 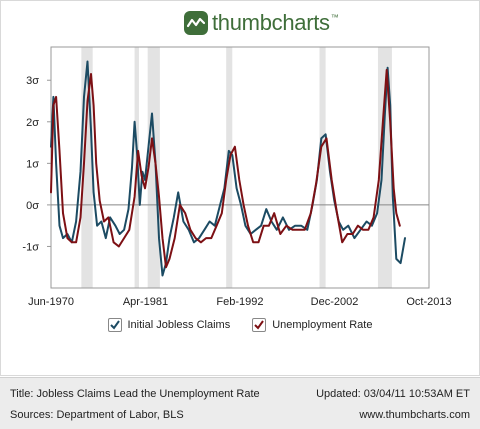 What do you see at coordinates (271, 22) in the screenshot?
I see `brand-name: thumbcharts` at bounding box center [271, 22].